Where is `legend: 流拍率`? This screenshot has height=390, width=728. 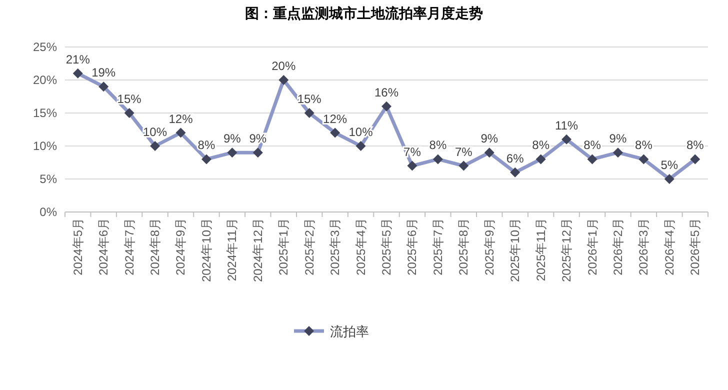 legend: 流拍率 is located at coordinates (331, 331).